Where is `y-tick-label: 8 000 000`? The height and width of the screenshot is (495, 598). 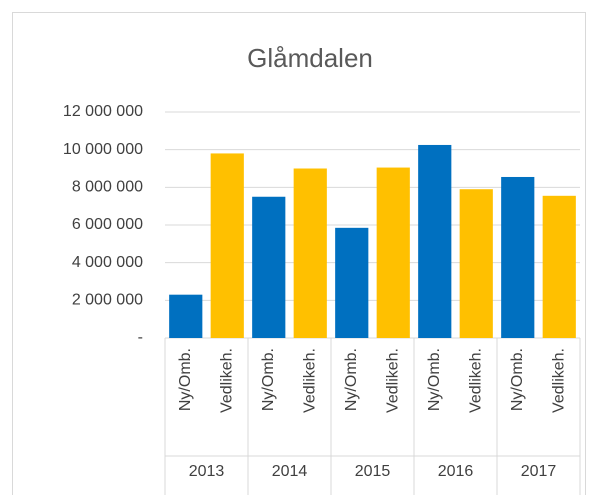
y-tick-label: 8 000 000 is located at coordinates (107, 187).